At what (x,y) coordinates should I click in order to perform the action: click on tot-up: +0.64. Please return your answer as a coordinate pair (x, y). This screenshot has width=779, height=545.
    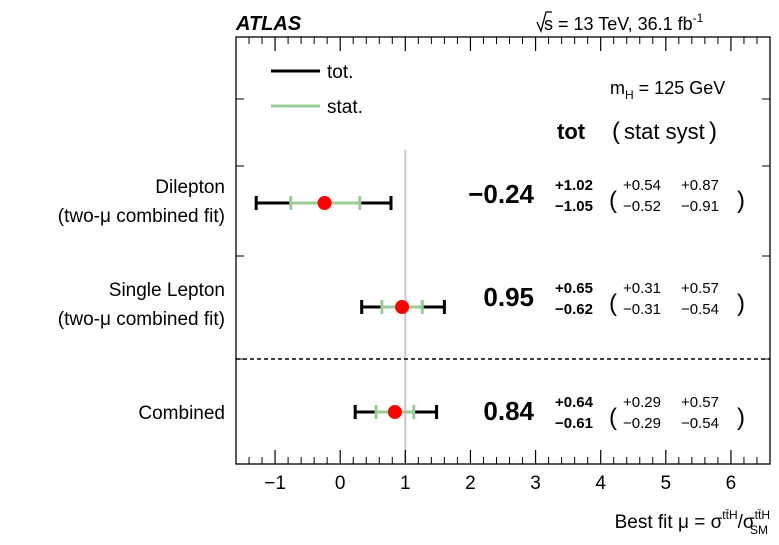
    Looking at the image, I should click on (574, 402).